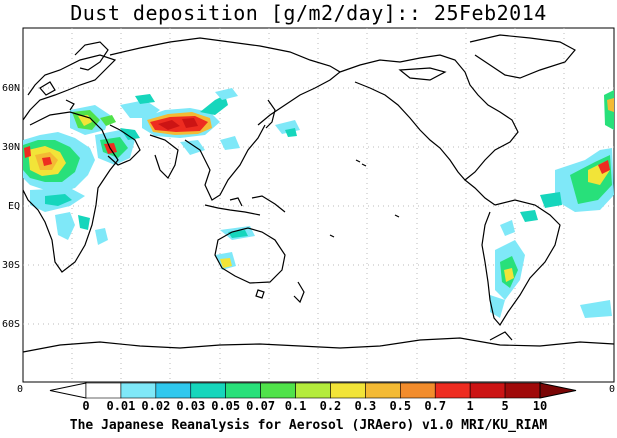 This screenshot has width=617, height=438. Describe the element at coordinates (308, 13) in the screenshot. I see `map-title: Dust deposition [g/m2/day]:: 25Feb2014` at that location.